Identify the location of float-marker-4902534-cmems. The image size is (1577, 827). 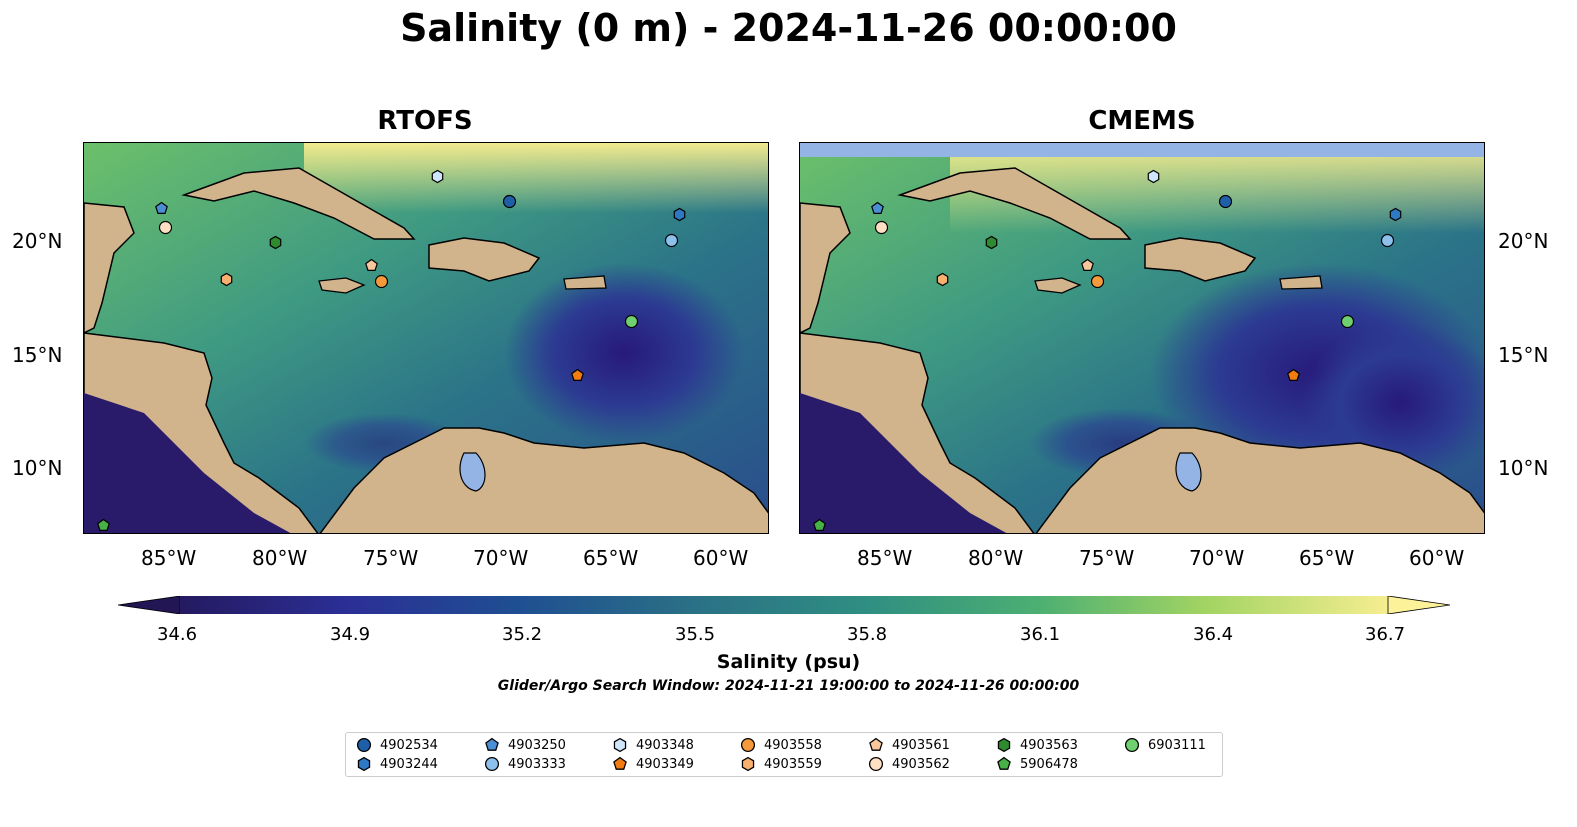
(1225, 203).